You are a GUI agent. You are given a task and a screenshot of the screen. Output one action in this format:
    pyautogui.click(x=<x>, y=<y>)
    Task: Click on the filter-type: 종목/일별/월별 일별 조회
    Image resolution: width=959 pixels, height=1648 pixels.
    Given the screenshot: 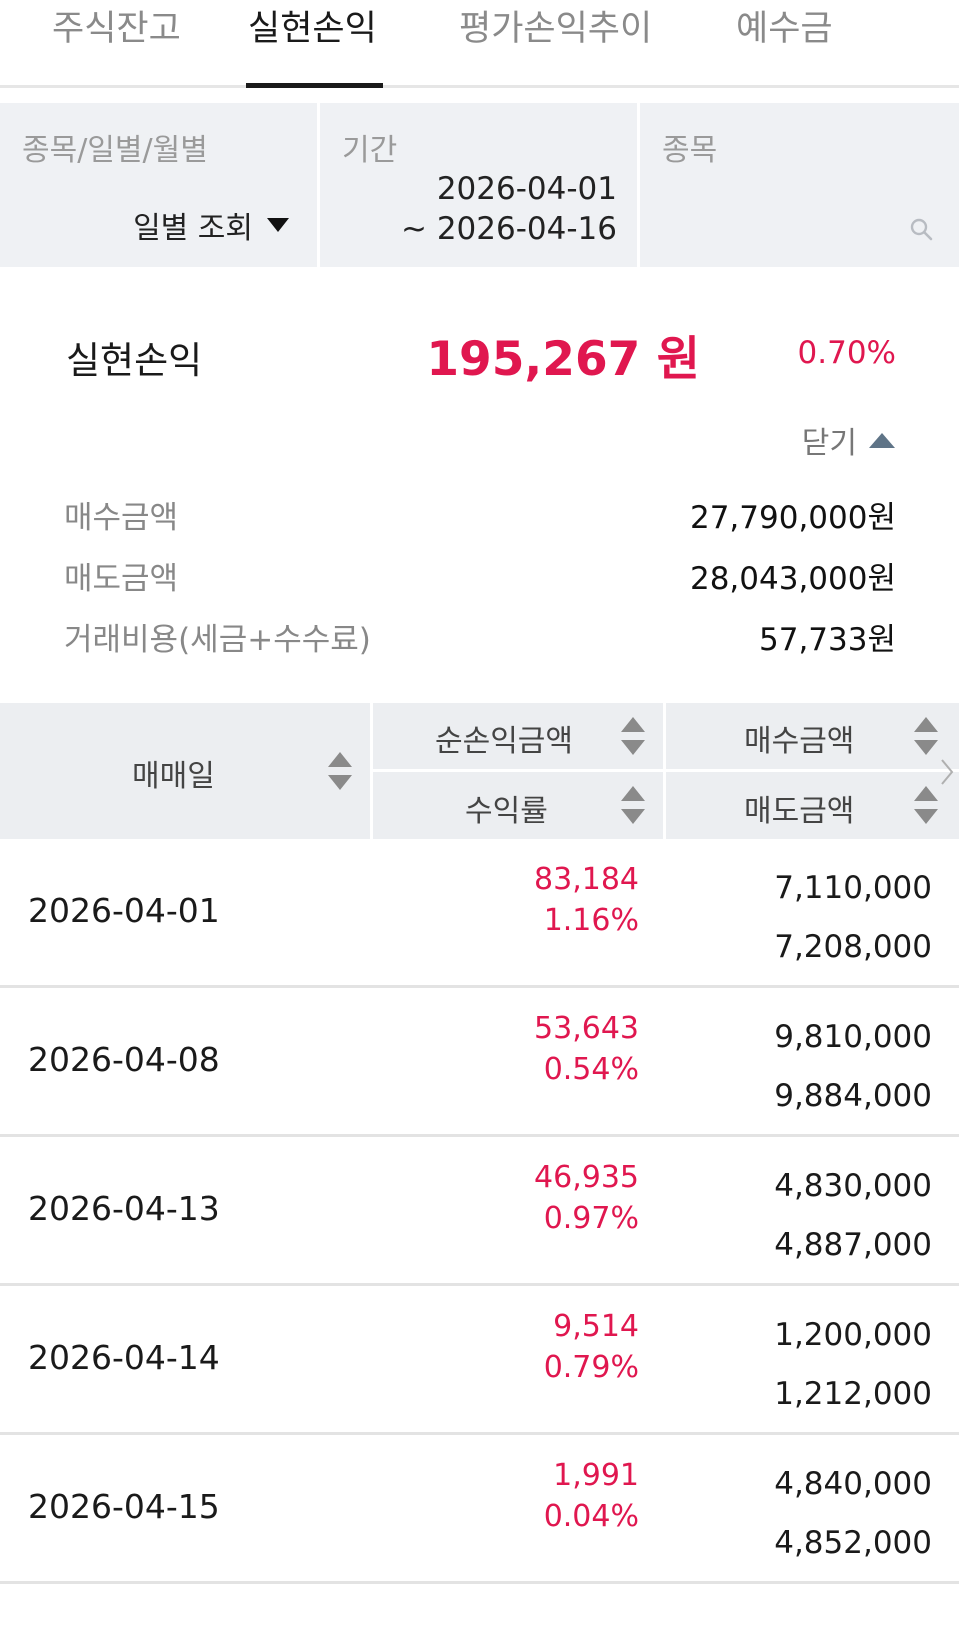 What is the action you would take?
    pyautogui.click(x=158, y=185)
    